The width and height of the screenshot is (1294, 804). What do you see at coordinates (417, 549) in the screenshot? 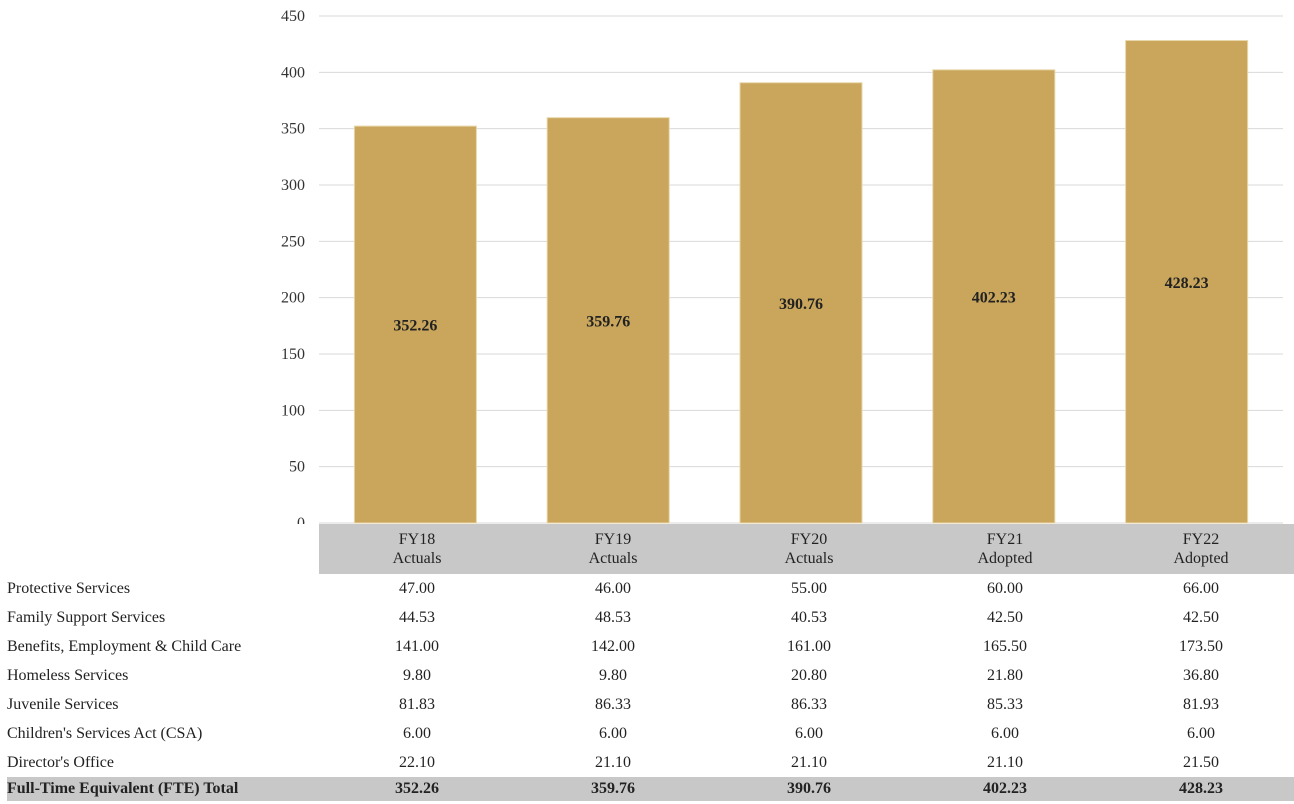
I see `header-fy18: FY18 Actuals` at bounding box center [417, 549].